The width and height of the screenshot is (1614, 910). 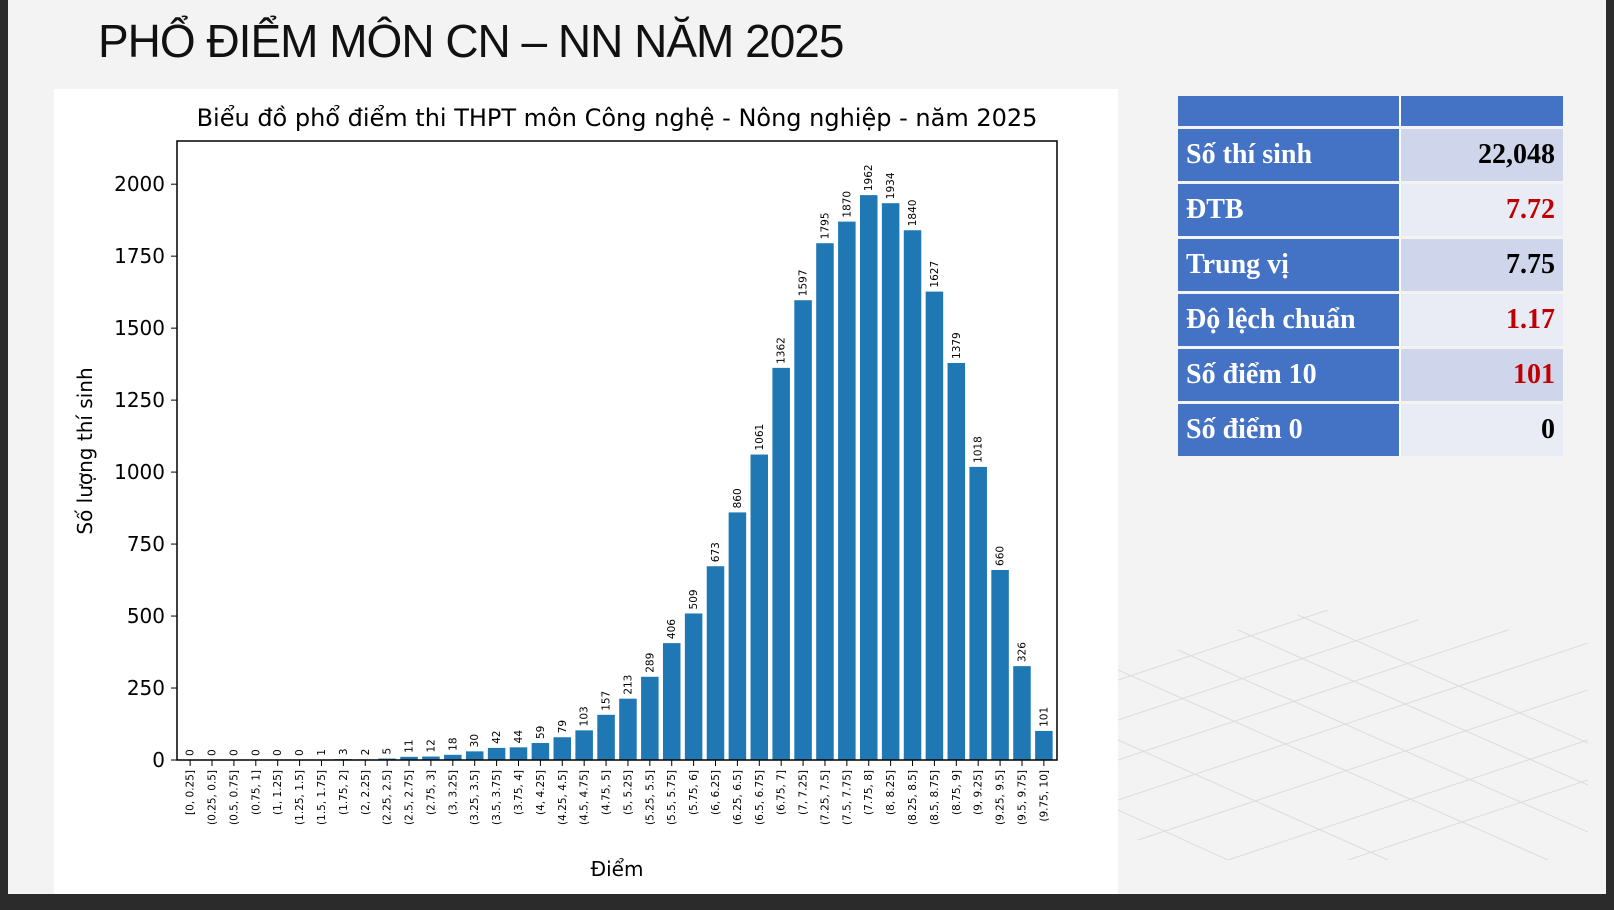 I want to click on bar-value-label: 103, so click(x=585, y=716).